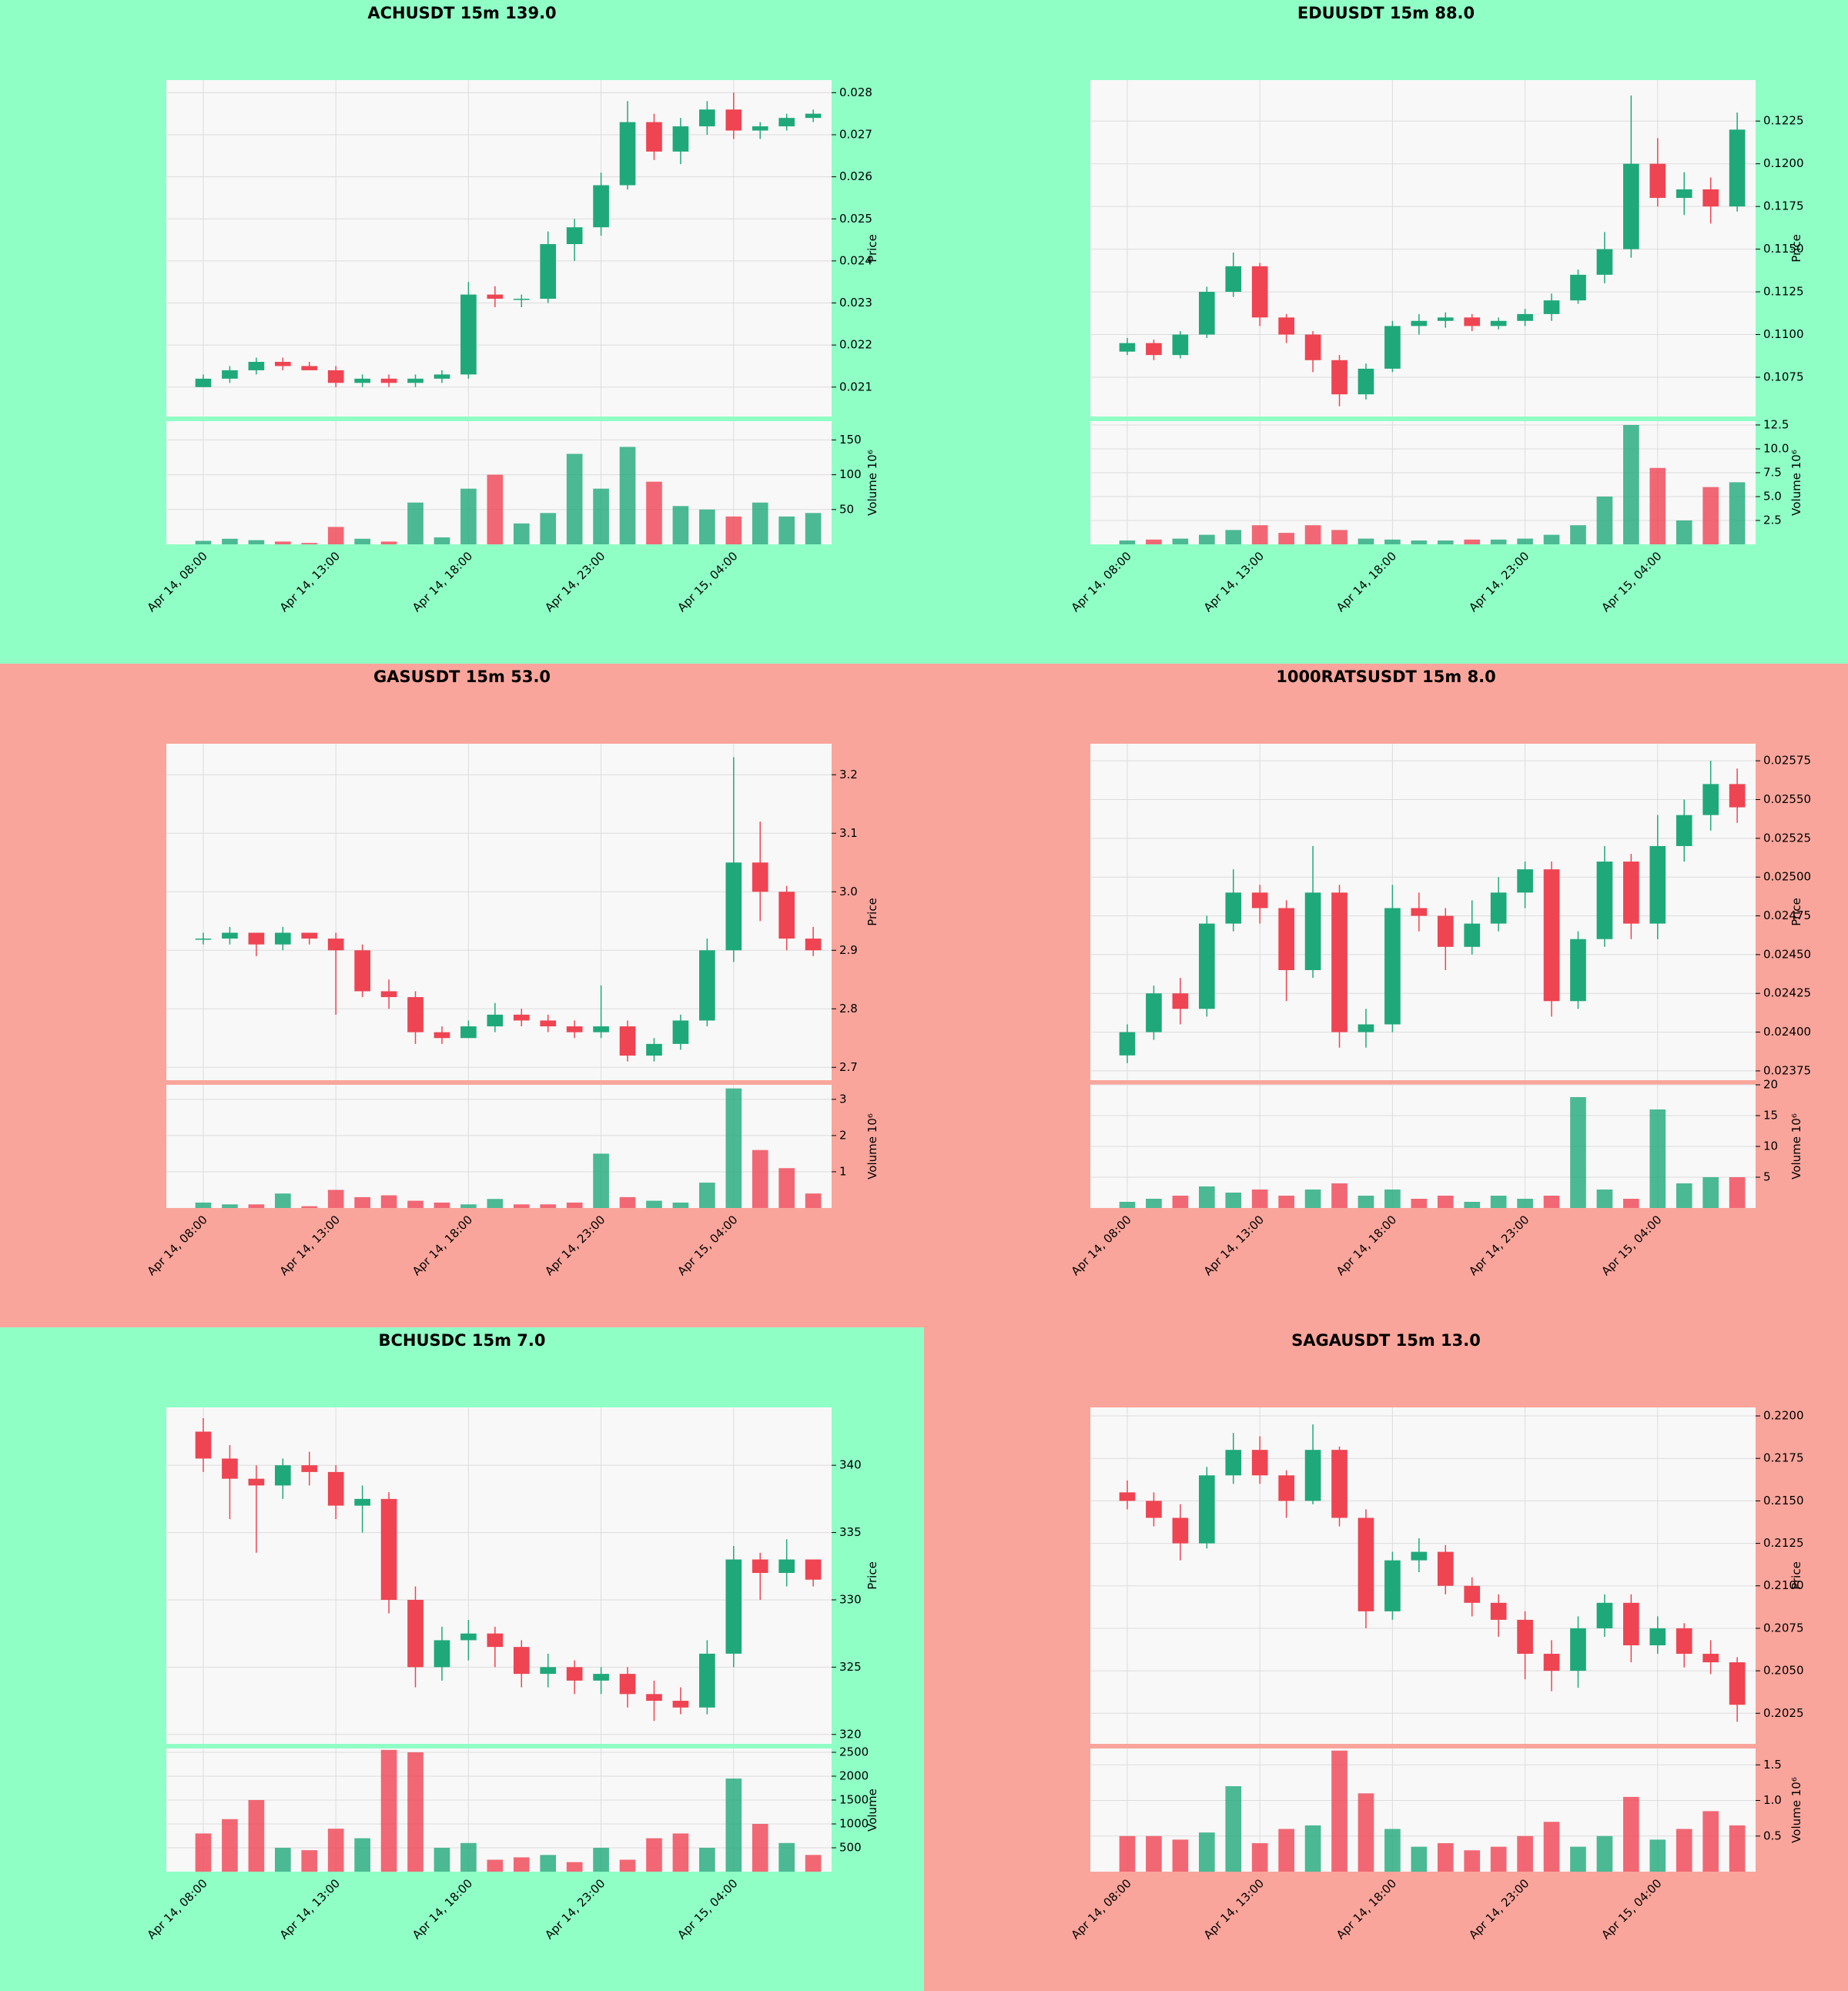 This screenshot has width=1848, height=1991. I want to click on y-tick-label: 1.5, so click(1773, 1765).